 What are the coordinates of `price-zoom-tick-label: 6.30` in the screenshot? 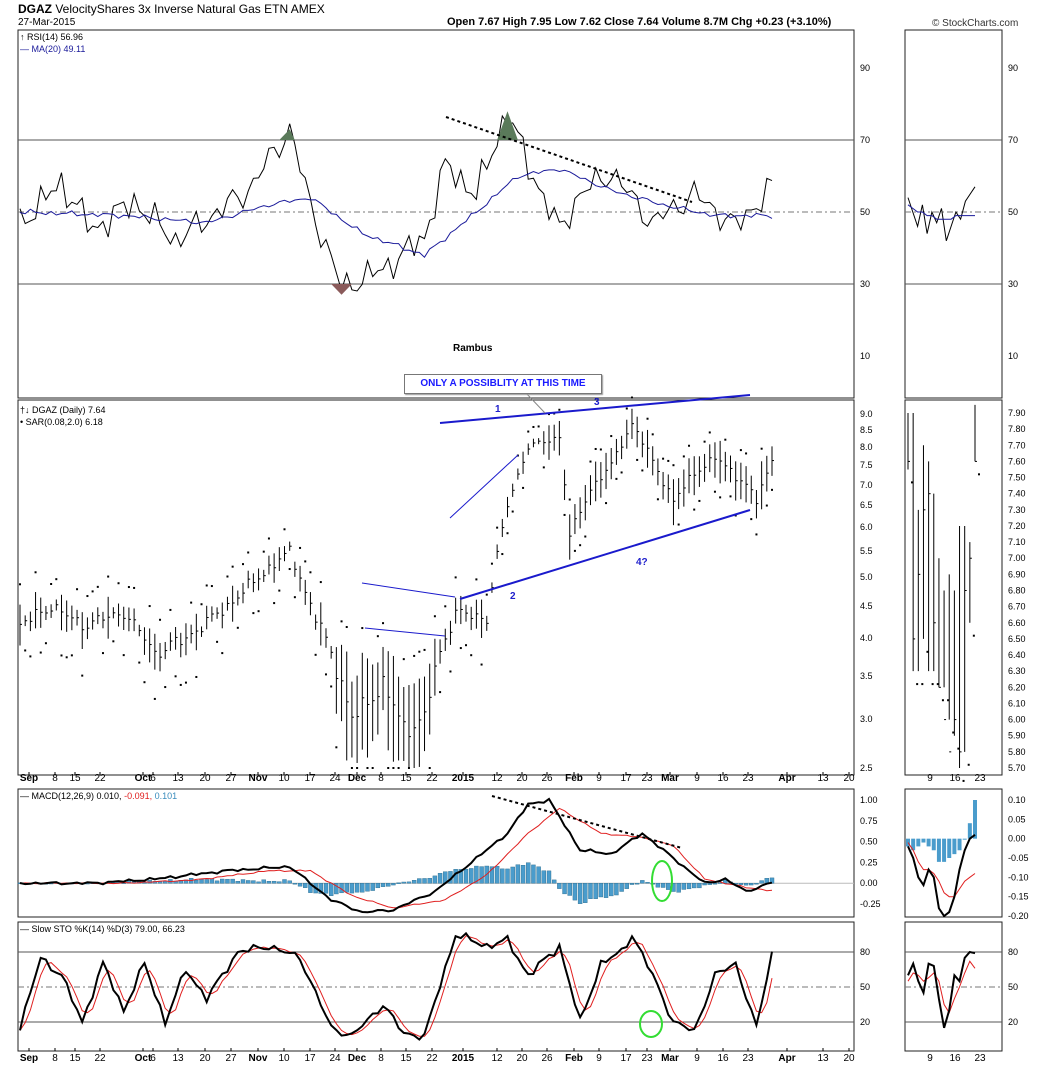 It's located at (1017, 671).